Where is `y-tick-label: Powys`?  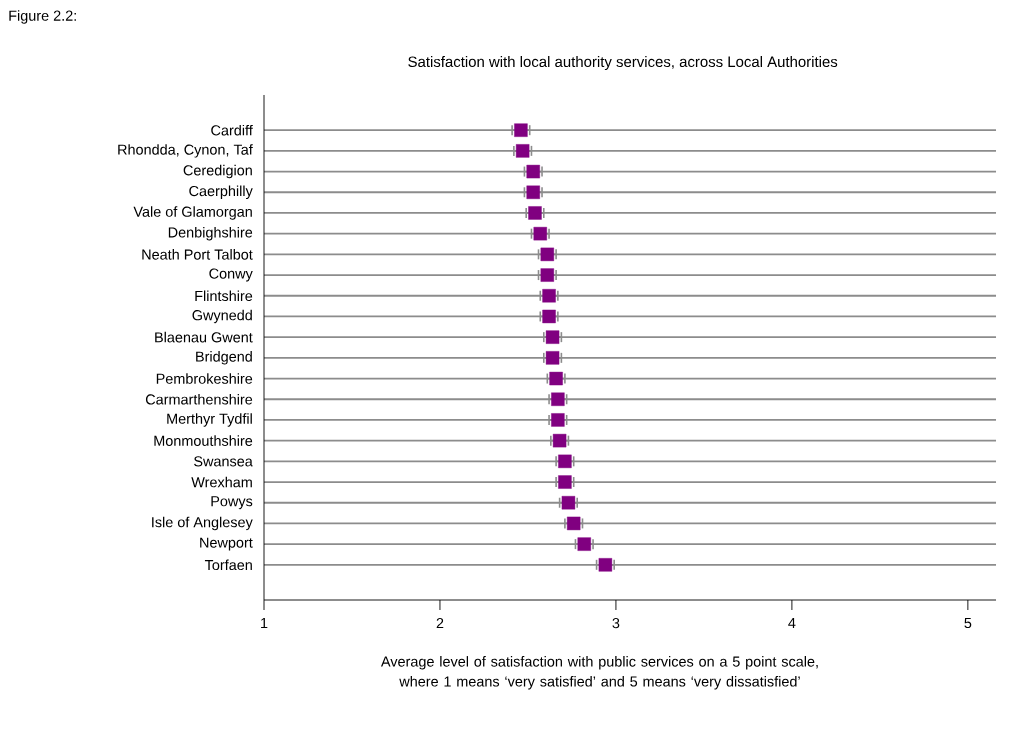 y-tick-label: Powys is located at coordinates (232, 503).